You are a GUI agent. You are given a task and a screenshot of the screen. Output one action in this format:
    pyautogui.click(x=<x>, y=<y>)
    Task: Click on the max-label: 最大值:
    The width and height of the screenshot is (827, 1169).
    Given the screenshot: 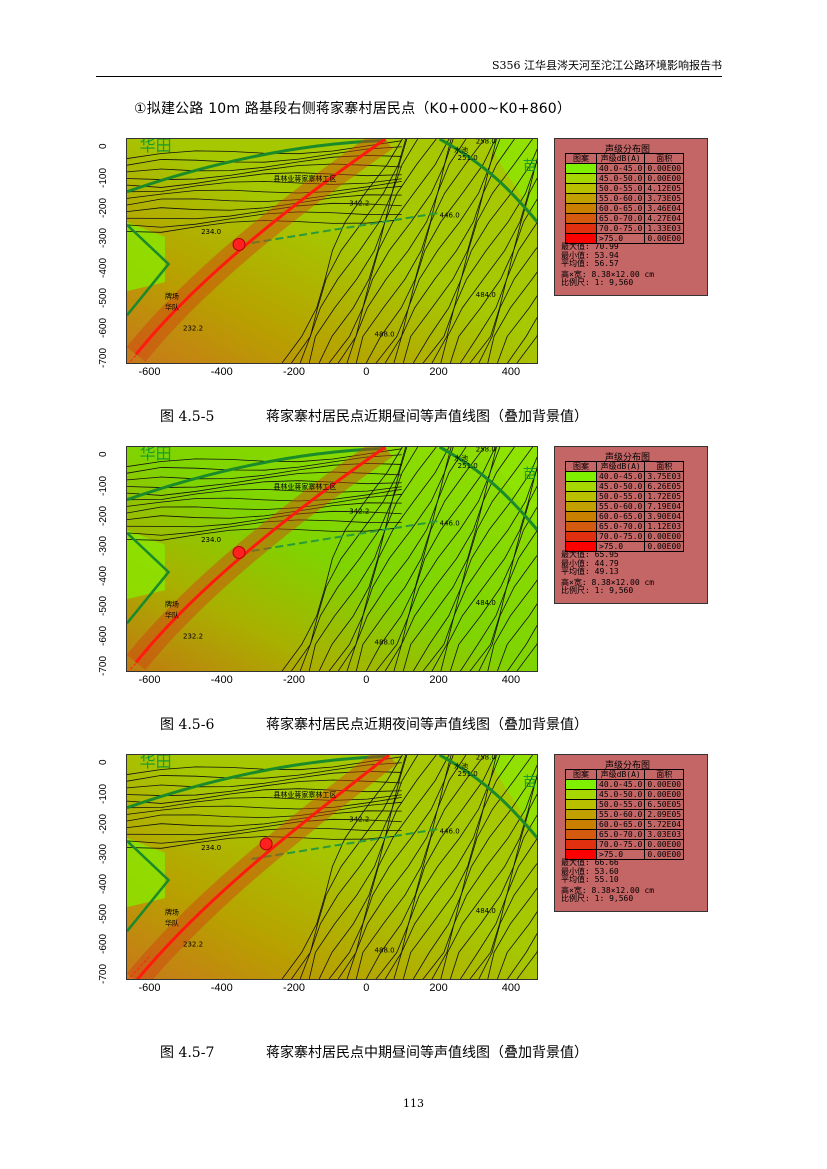 What is the action you would take?
    pyautogui.click(x=575, y=862)
    